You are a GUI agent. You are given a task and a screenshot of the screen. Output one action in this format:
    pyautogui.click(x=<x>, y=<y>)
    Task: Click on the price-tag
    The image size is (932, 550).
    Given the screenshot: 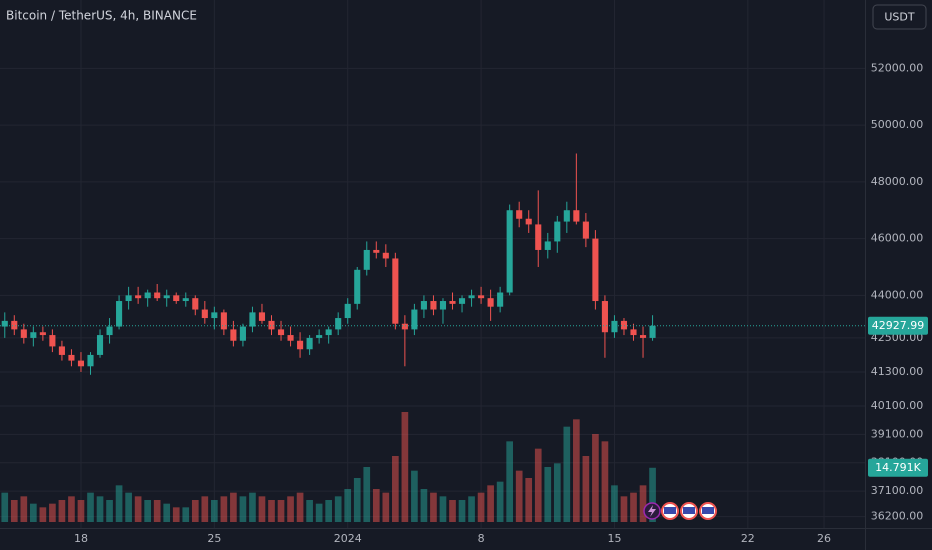 What is the action you would take?
    pyautogui.click(x=898, y=325)
    